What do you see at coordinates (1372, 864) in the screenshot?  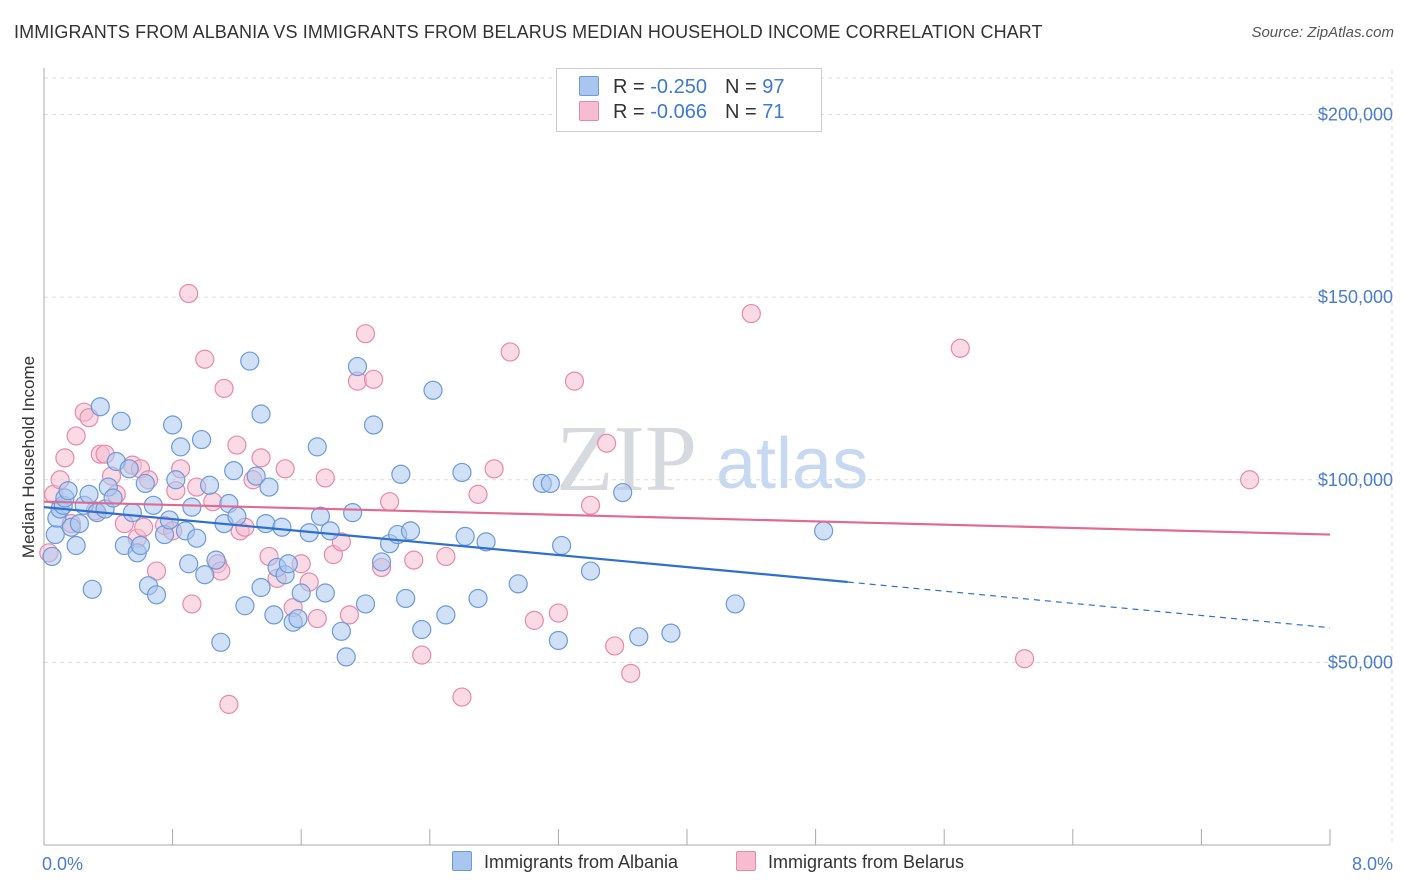 I see `x-tick-label: 8.0%` at bounding box center [1372, 864].